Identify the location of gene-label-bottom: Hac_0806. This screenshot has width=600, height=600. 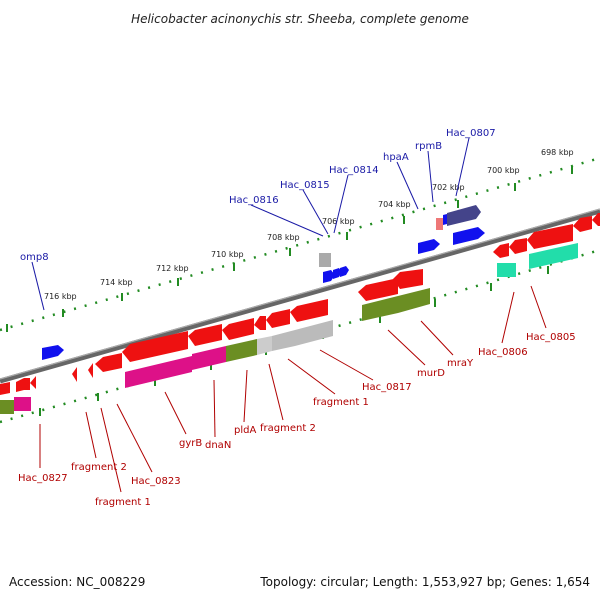
(503, 352).